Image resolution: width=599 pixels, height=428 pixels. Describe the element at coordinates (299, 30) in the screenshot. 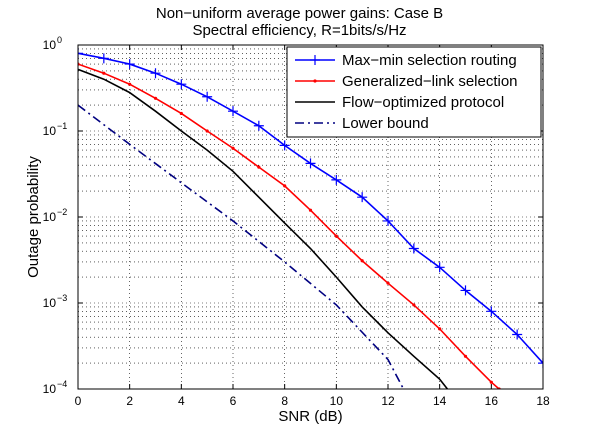

I see `chart-title-line-2: Spectral efficiency, R=1bits/s/Hz` at that location.